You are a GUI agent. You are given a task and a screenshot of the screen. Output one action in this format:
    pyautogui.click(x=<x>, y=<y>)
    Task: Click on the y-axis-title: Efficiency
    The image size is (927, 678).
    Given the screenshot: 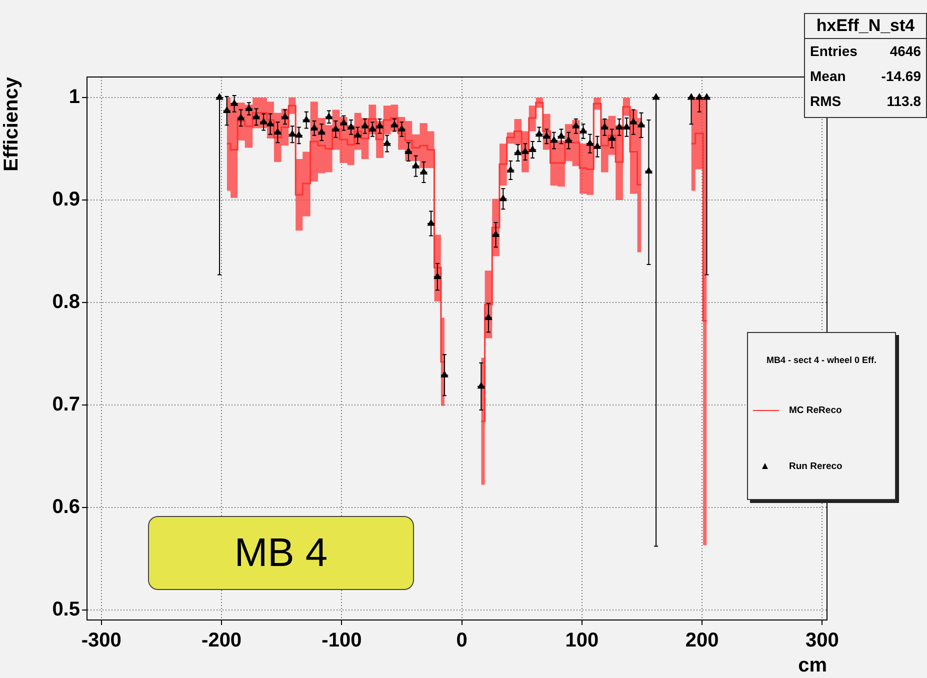 What is the action you would take?
    pyautogui.click(x=11, y=124)
    